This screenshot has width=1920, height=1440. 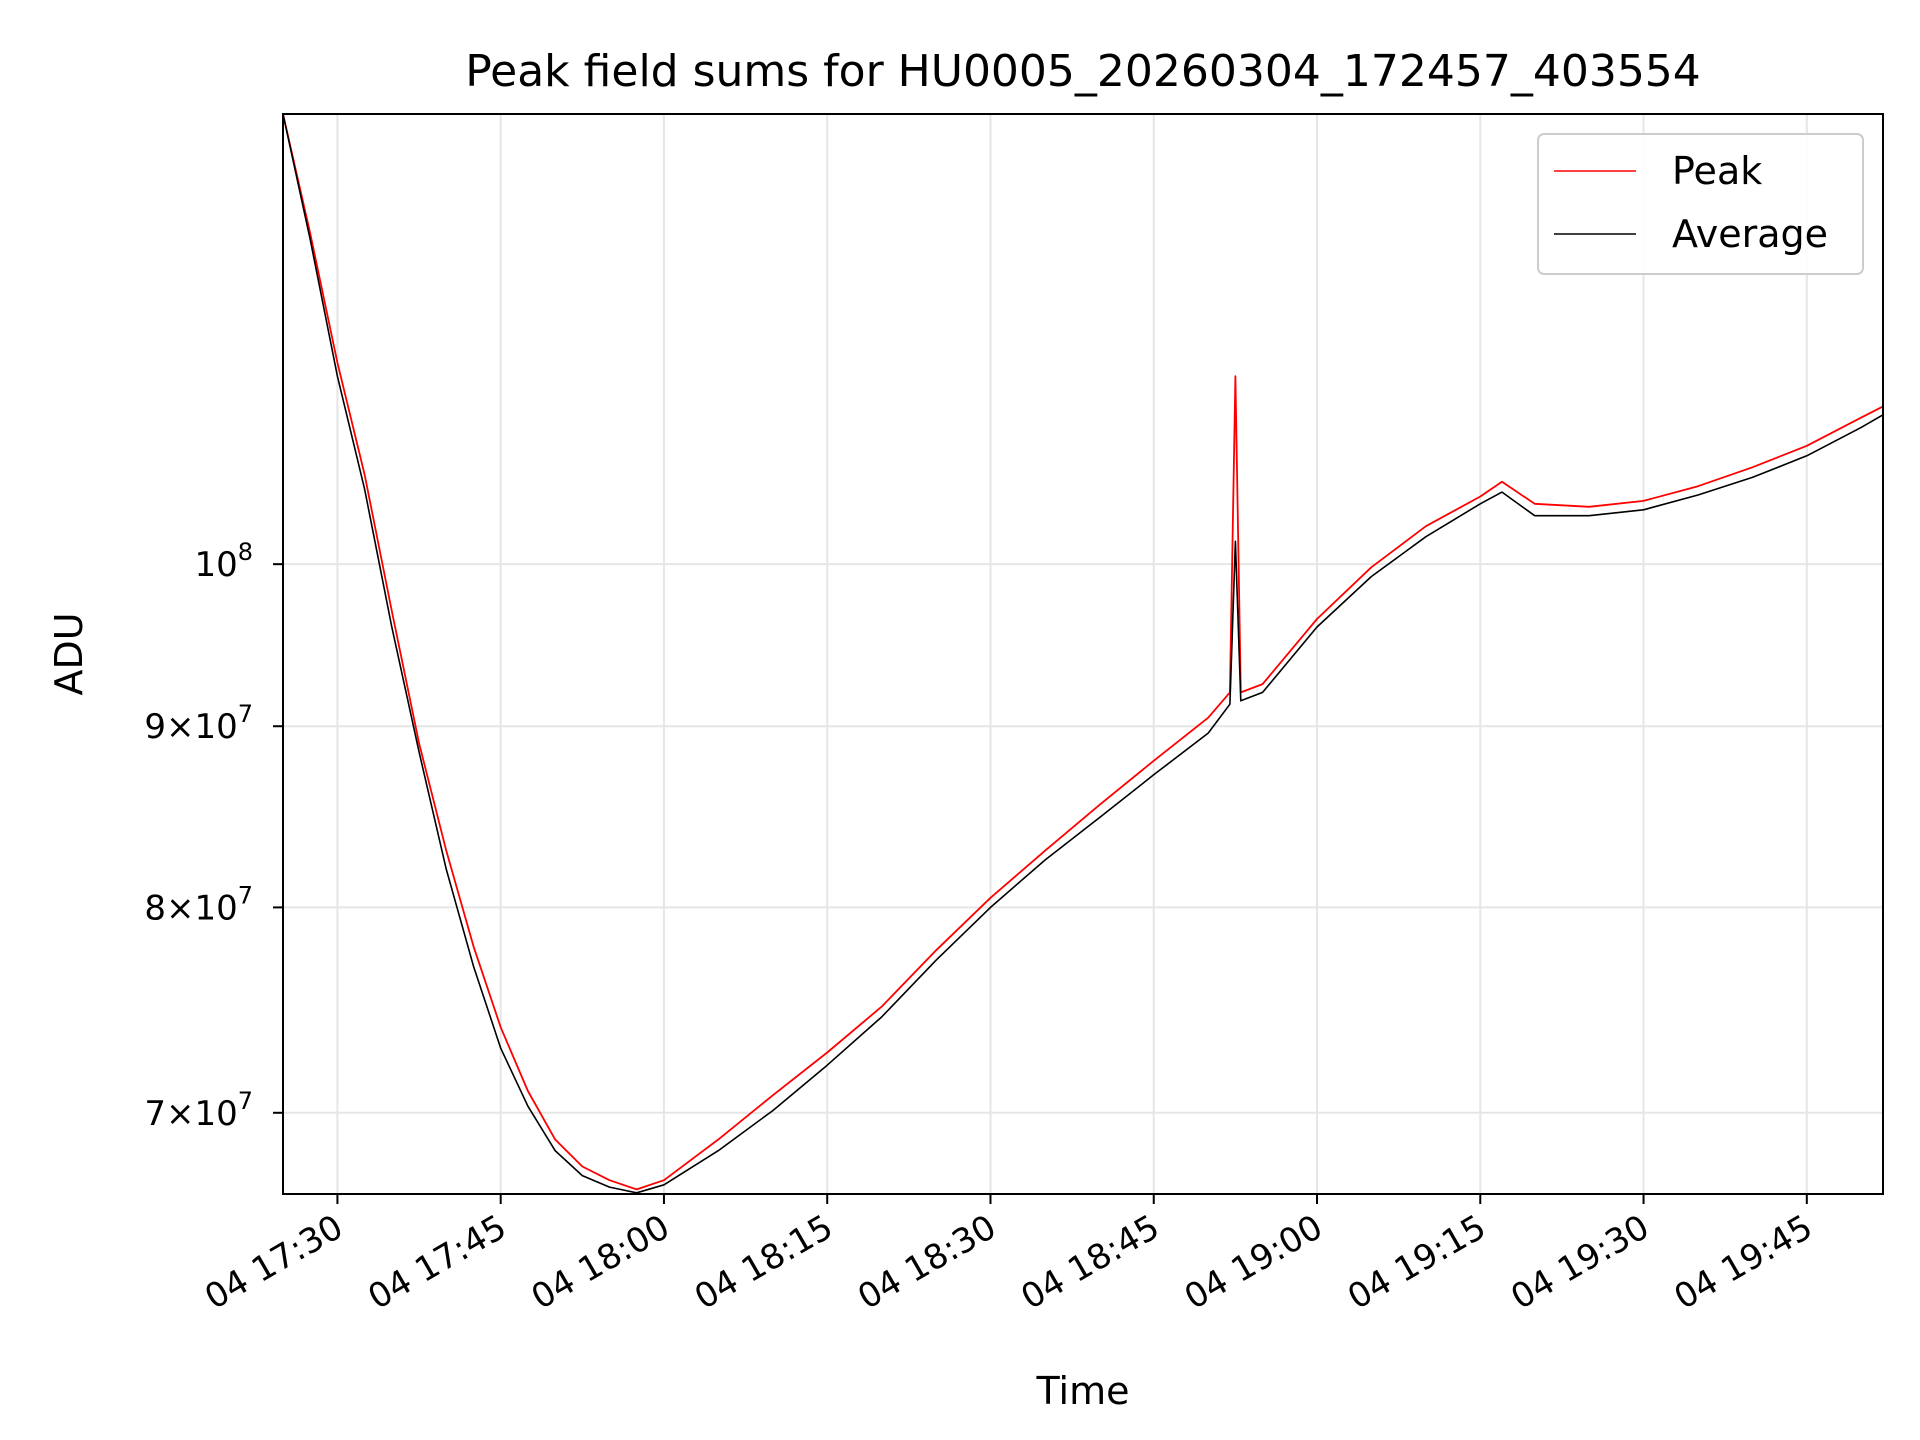 What do you see at coordinates (213, 836) in the screenshot?
I see `y-axis: 7×107 8×107 9×107 108` at bounding box center [213, 836].